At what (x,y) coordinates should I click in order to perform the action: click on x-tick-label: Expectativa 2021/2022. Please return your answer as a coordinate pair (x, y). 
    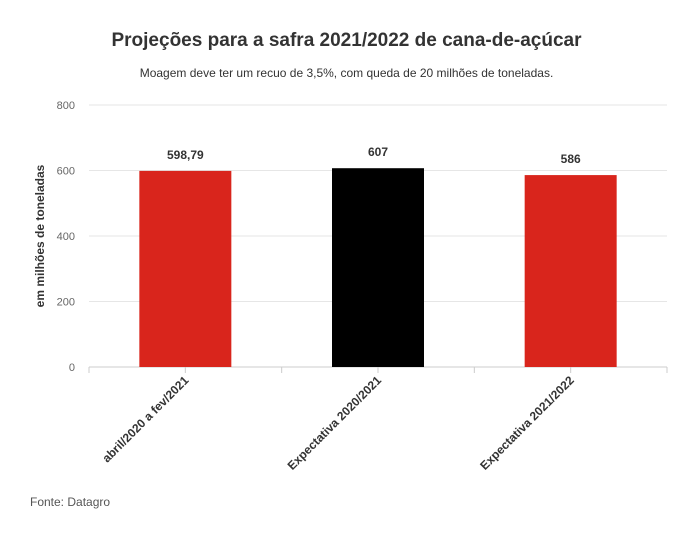
    Looking at the image, I should click on (527, 423).